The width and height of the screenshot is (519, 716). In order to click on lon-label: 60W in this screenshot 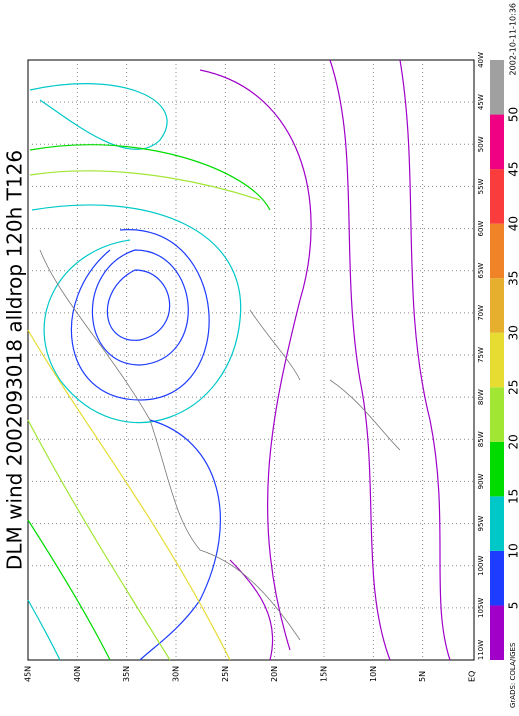, I will do `click(481, 229)`.